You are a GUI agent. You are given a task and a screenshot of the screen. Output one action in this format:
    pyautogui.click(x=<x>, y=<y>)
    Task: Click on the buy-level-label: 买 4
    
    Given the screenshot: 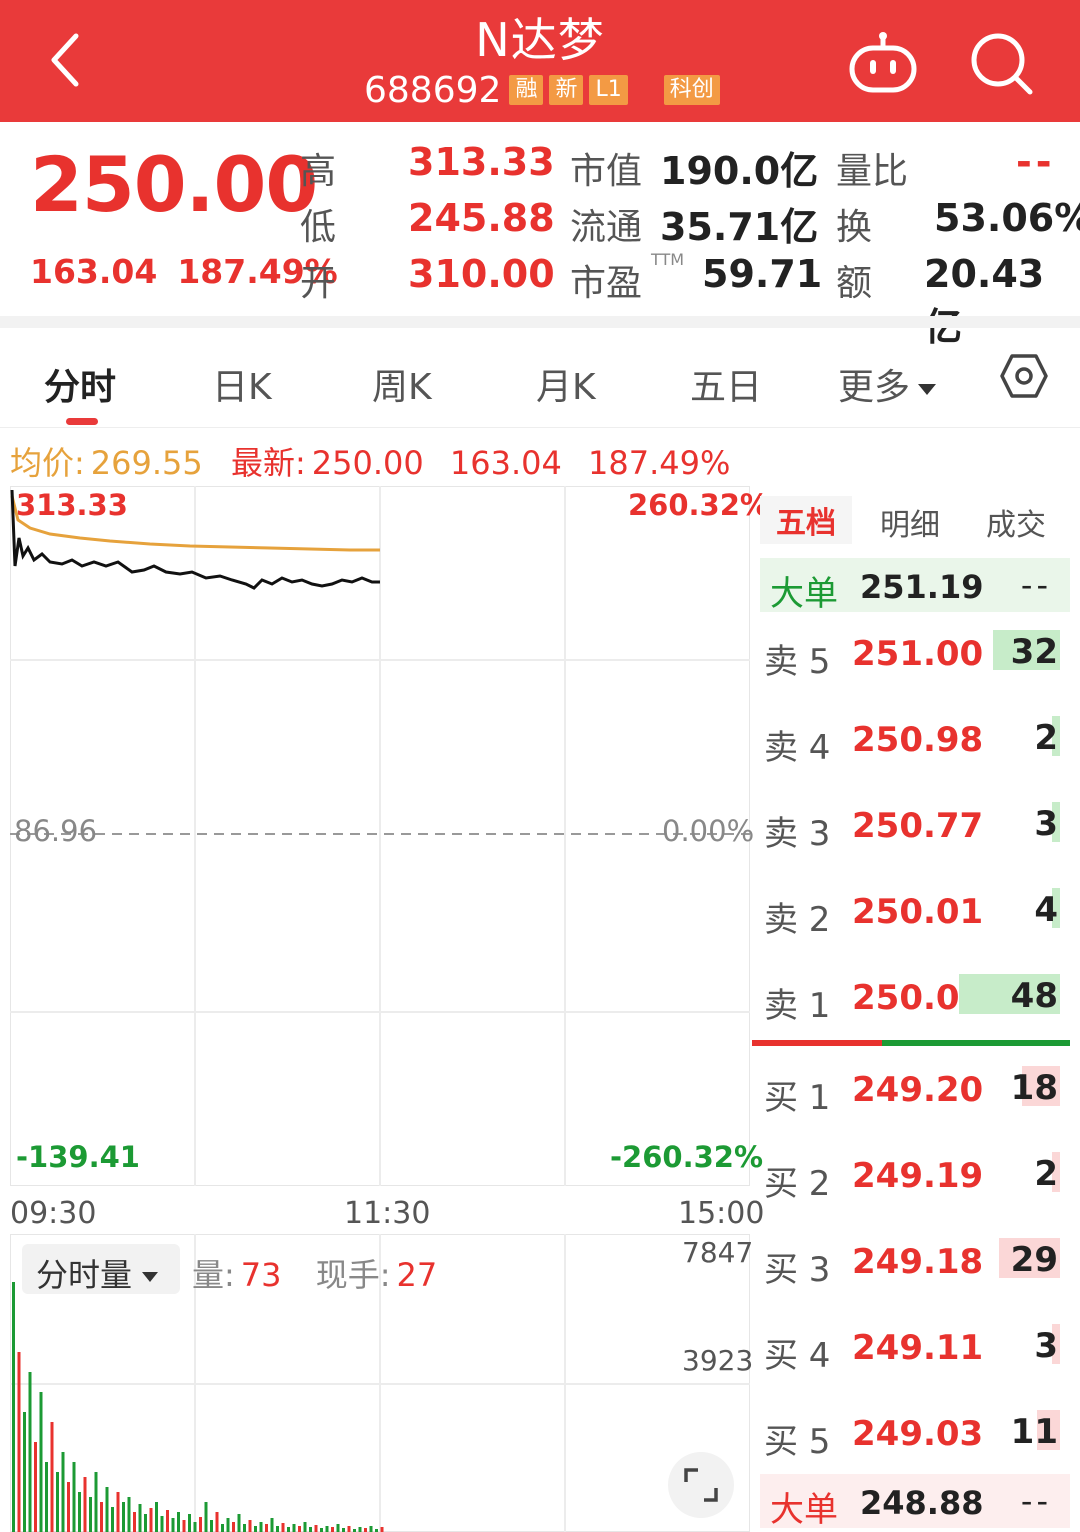 What is the action you would take?
    pyautogui.click(x=797, y=1356)
    